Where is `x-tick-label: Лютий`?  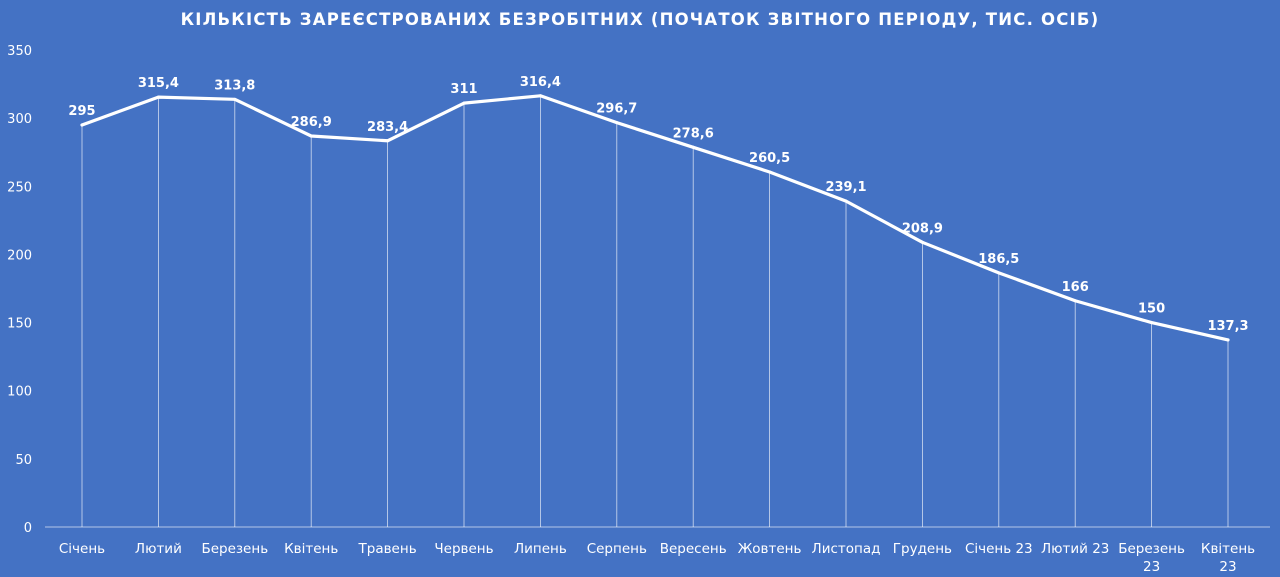
x-tick-label: Лютий is located at coordinates (158, 549).